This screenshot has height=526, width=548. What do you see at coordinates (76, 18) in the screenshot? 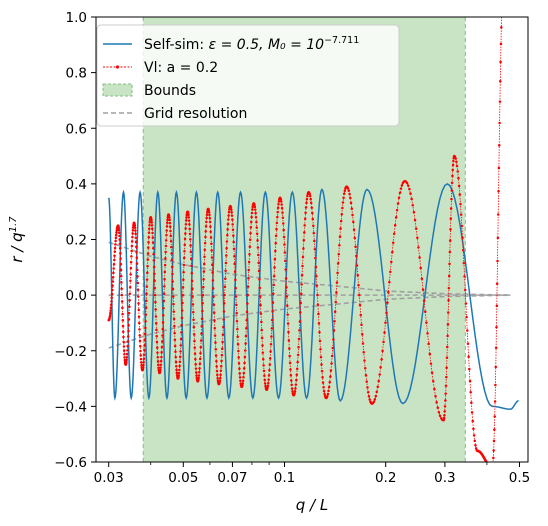
I see `y-tick-label: 1.0` at bounding box center [76, 18].